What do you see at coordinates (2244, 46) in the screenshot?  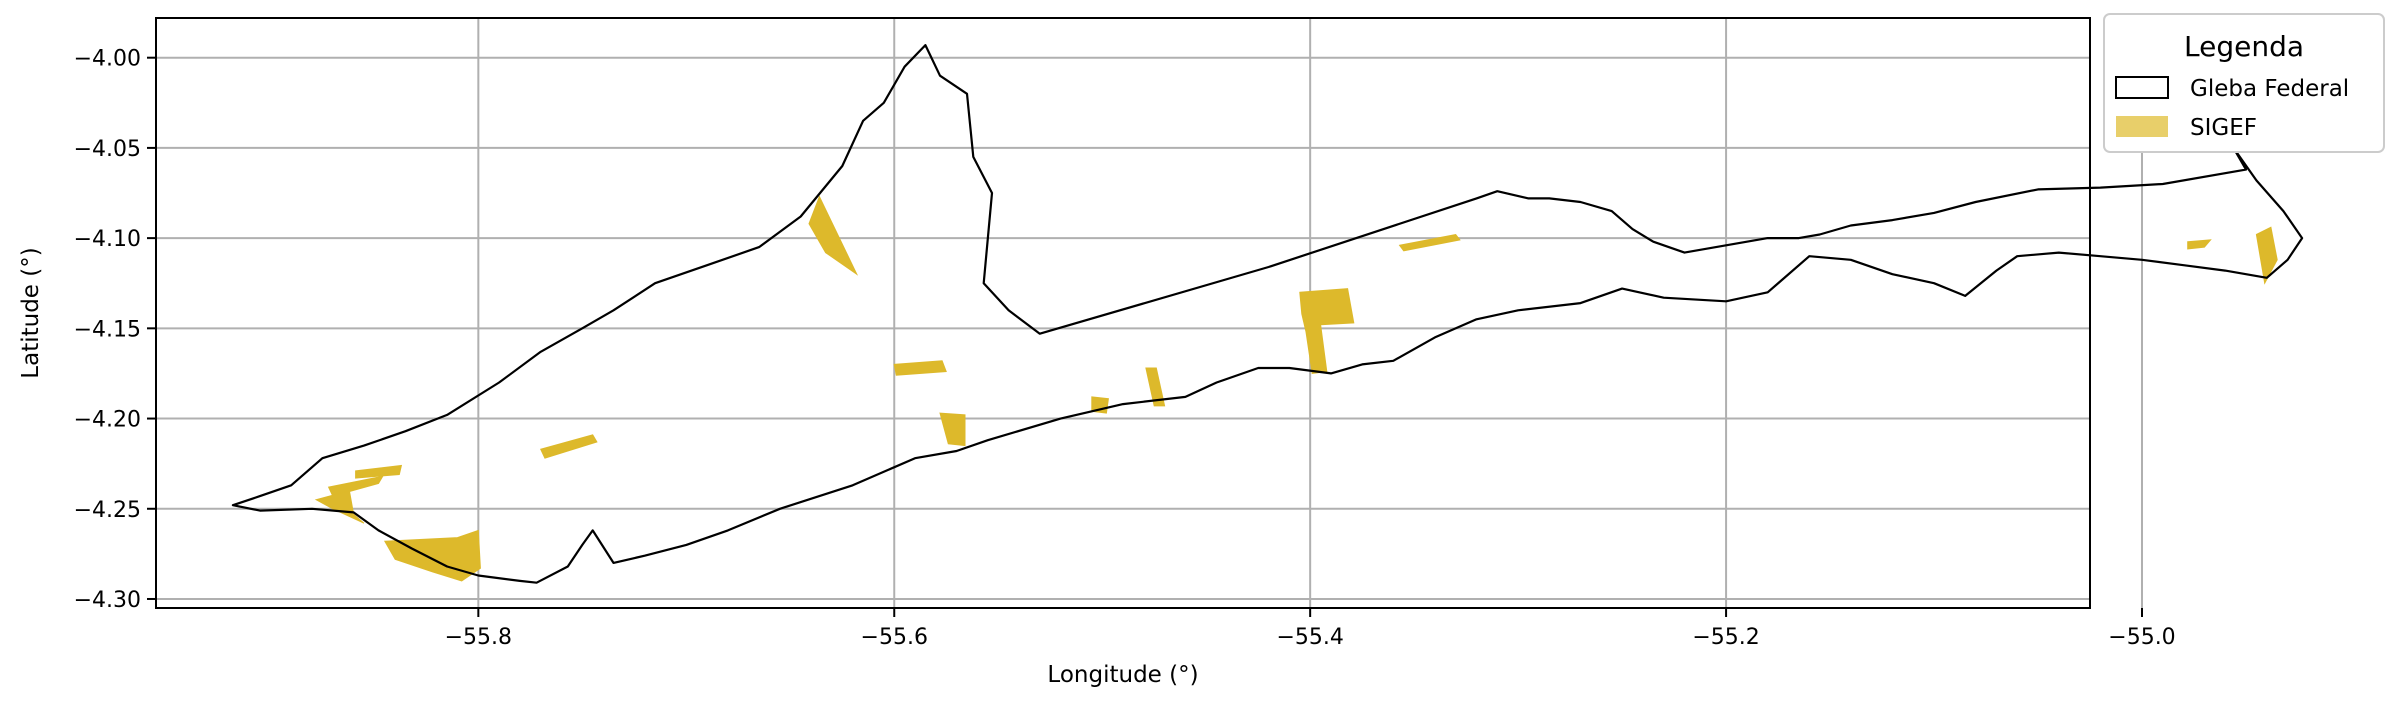 I see `legend-title: Legenda` at bounding box center [2244, 46].